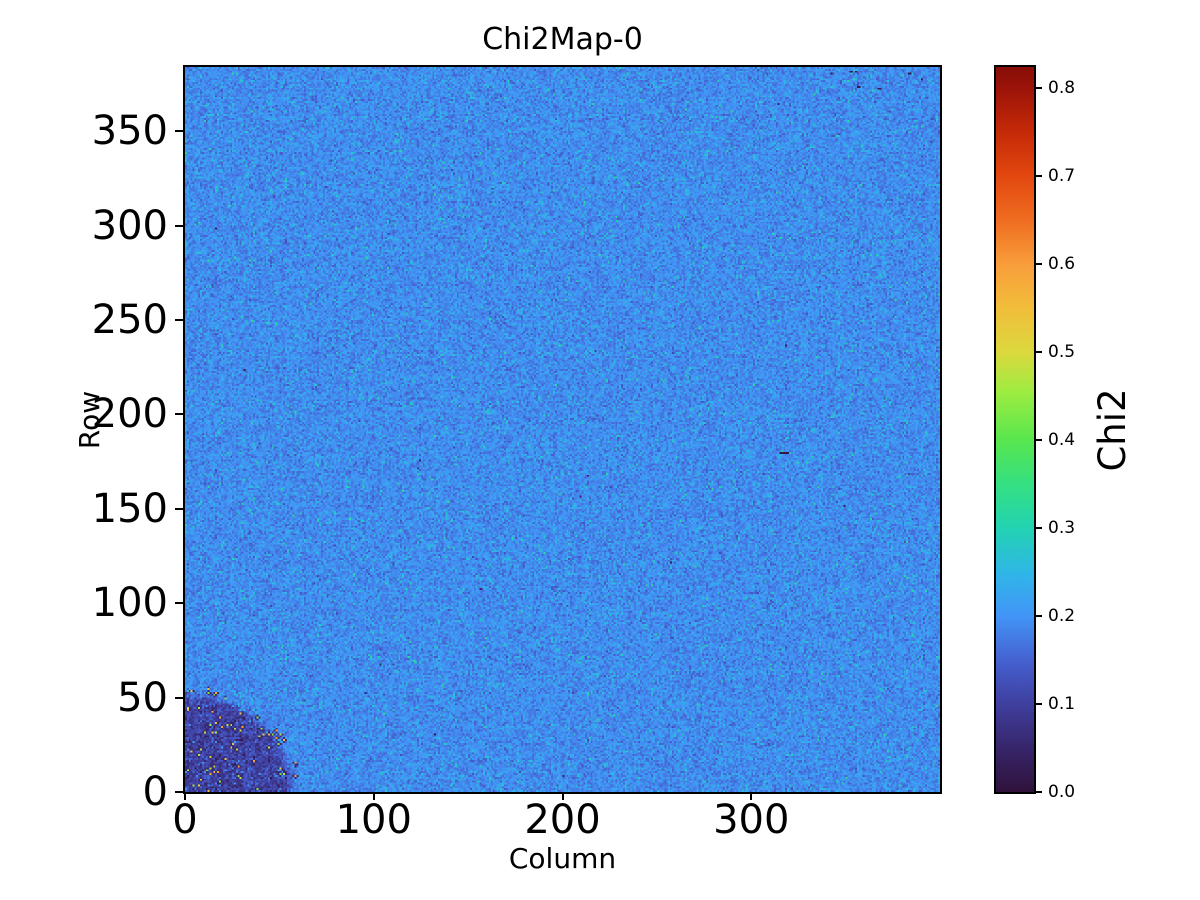 This screenshot has height=900, width=1200. What do you see at coordinates (1062, 616) in the screenshot?
I see `colorbar-tick-label: 0.2` at bounding box center [1062, 616].